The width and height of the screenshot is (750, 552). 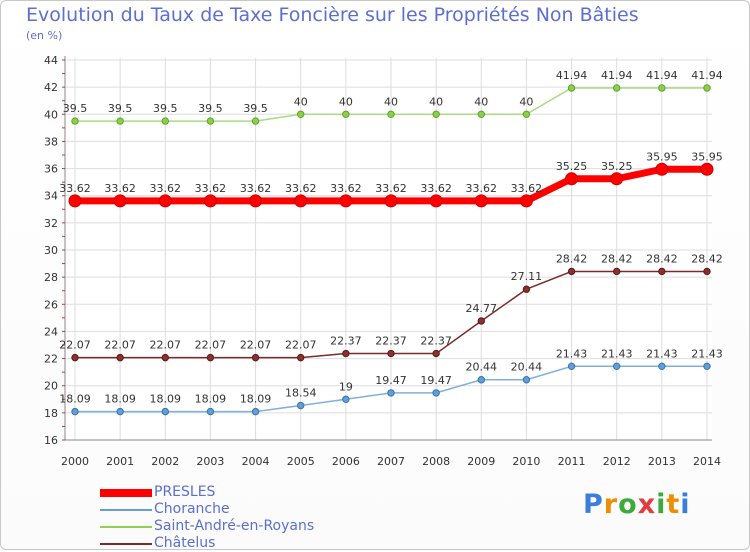 I want to click on x-tick-label: 2007, so click(x=391, y=461).